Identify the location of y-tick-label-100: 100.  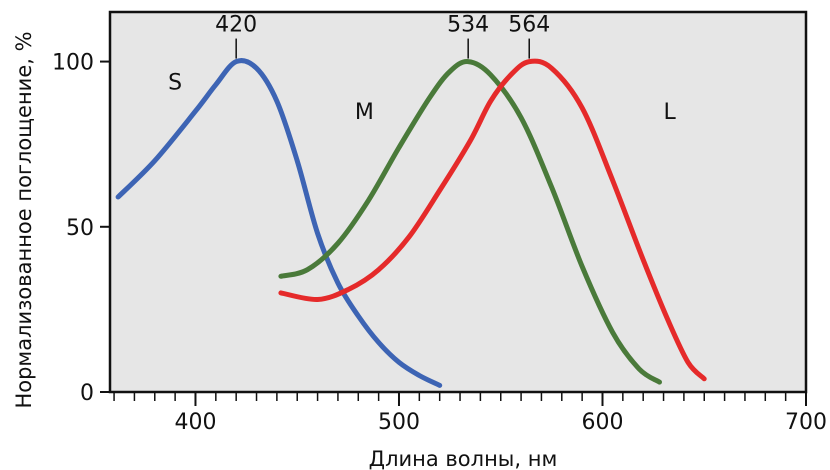
(73, 63).